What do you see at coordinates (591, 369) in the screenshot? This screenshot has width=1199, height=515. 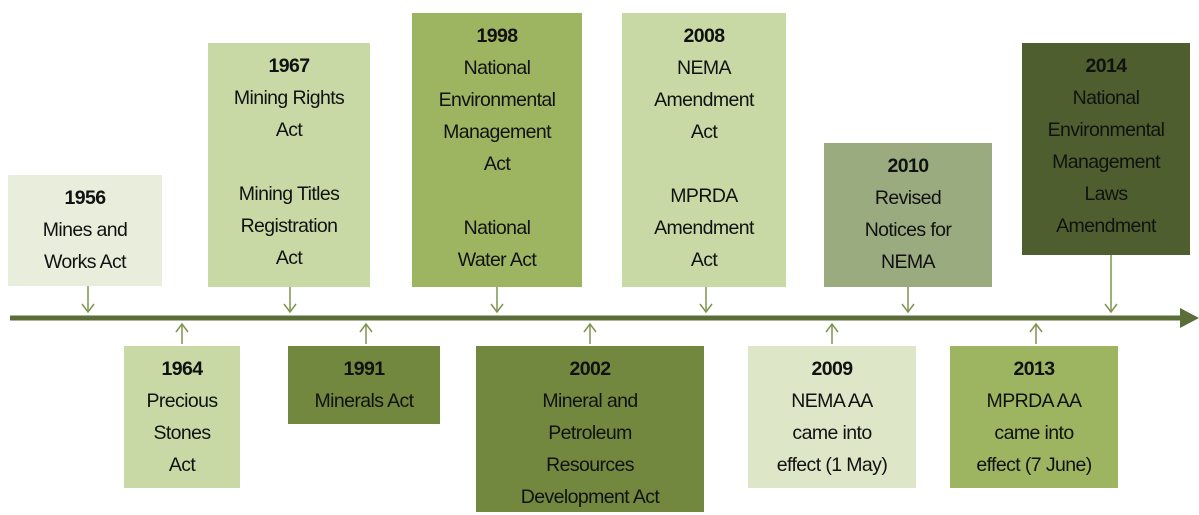 I see `event-year: 2002` at bounding box center [591, 369].